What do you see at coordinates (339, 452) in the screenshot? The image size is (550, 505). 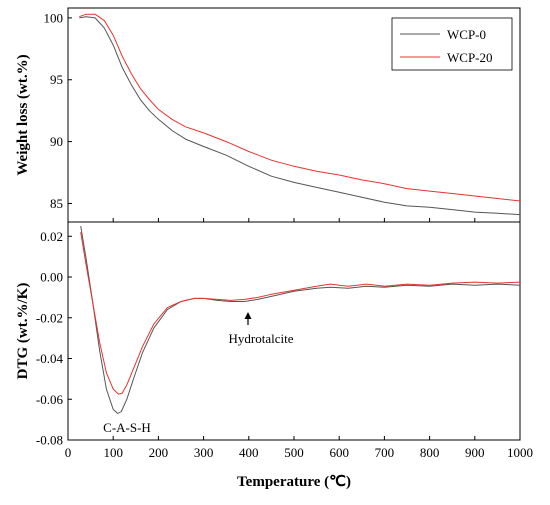 I see `x-tick-label: 600` at bounding box center [339, 452].